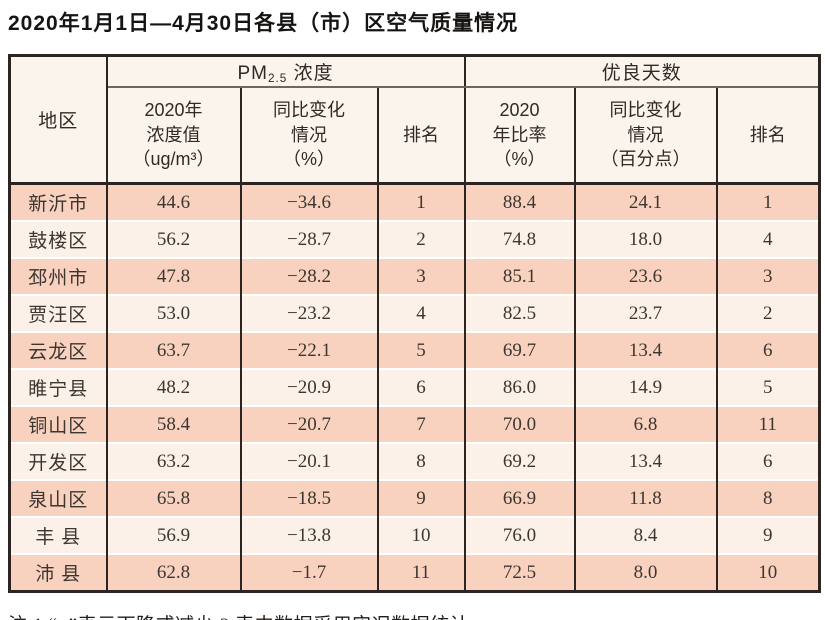  I want to click on pm-change-cell: −20.9, so click(309, 387).